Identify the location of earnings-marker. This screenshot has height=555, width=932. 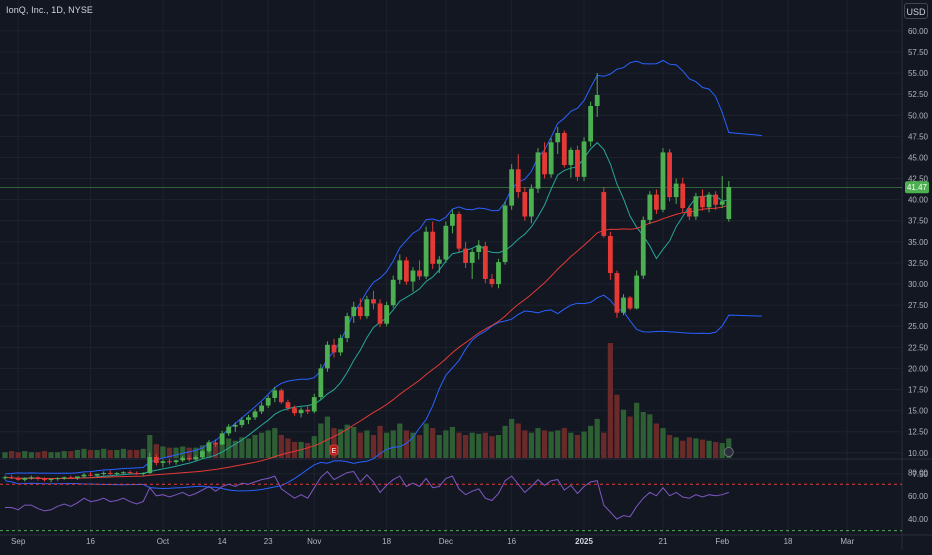
(334, 450).